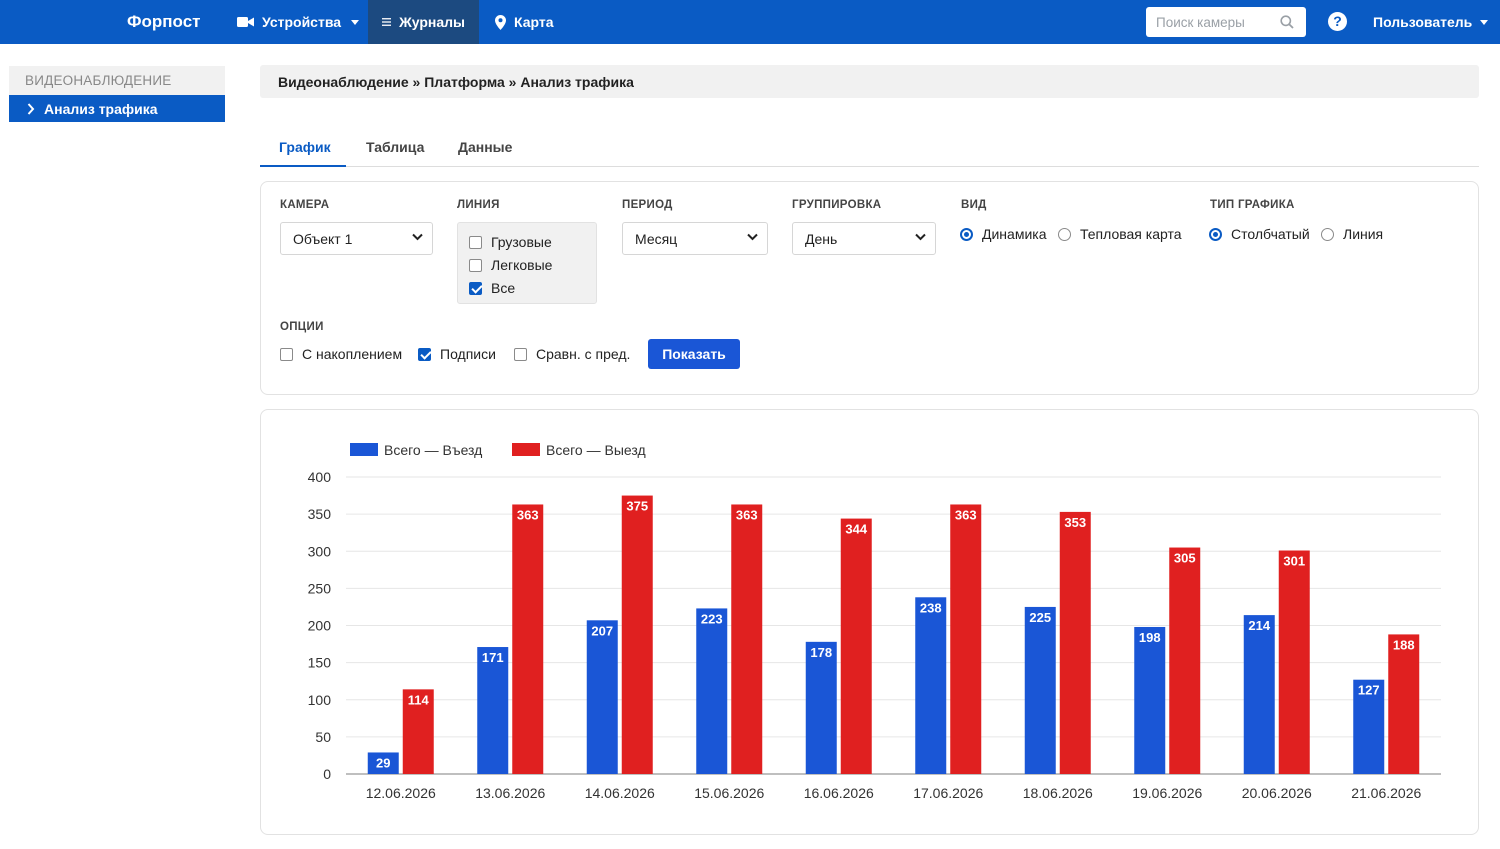 The height and width of the screenshot is (849, 1500). What do you see at coordinates (1075, 522) in the screenshot?
I see `bar-value-label: 353` at bounding box center [1075, 522].